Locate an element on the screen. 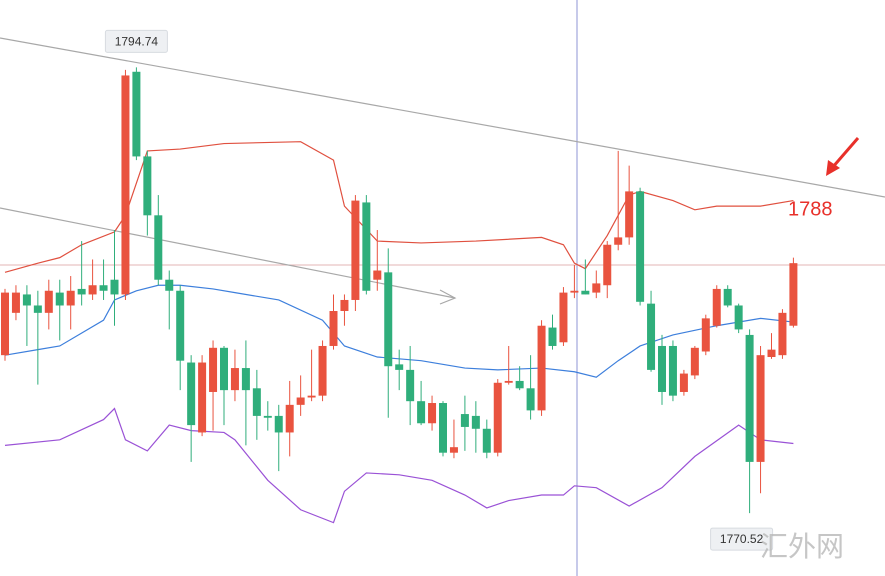 The height and width of the screenshot is (576, 885). trend-arrow is located at coordinates (448, 297).